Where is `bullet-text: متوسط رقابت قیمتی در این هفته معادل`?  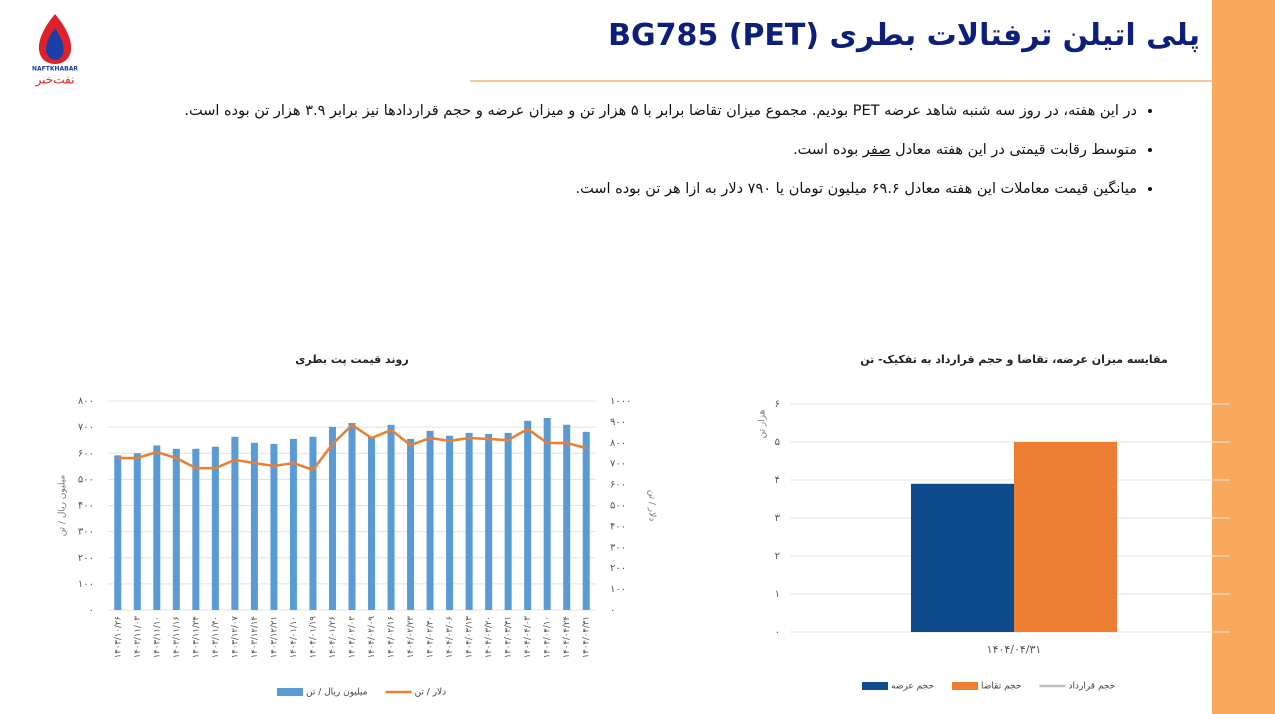
bullet-text: متوسط رقابت قیمتی در این هفته معادل is located at coordinates (1013, 150).